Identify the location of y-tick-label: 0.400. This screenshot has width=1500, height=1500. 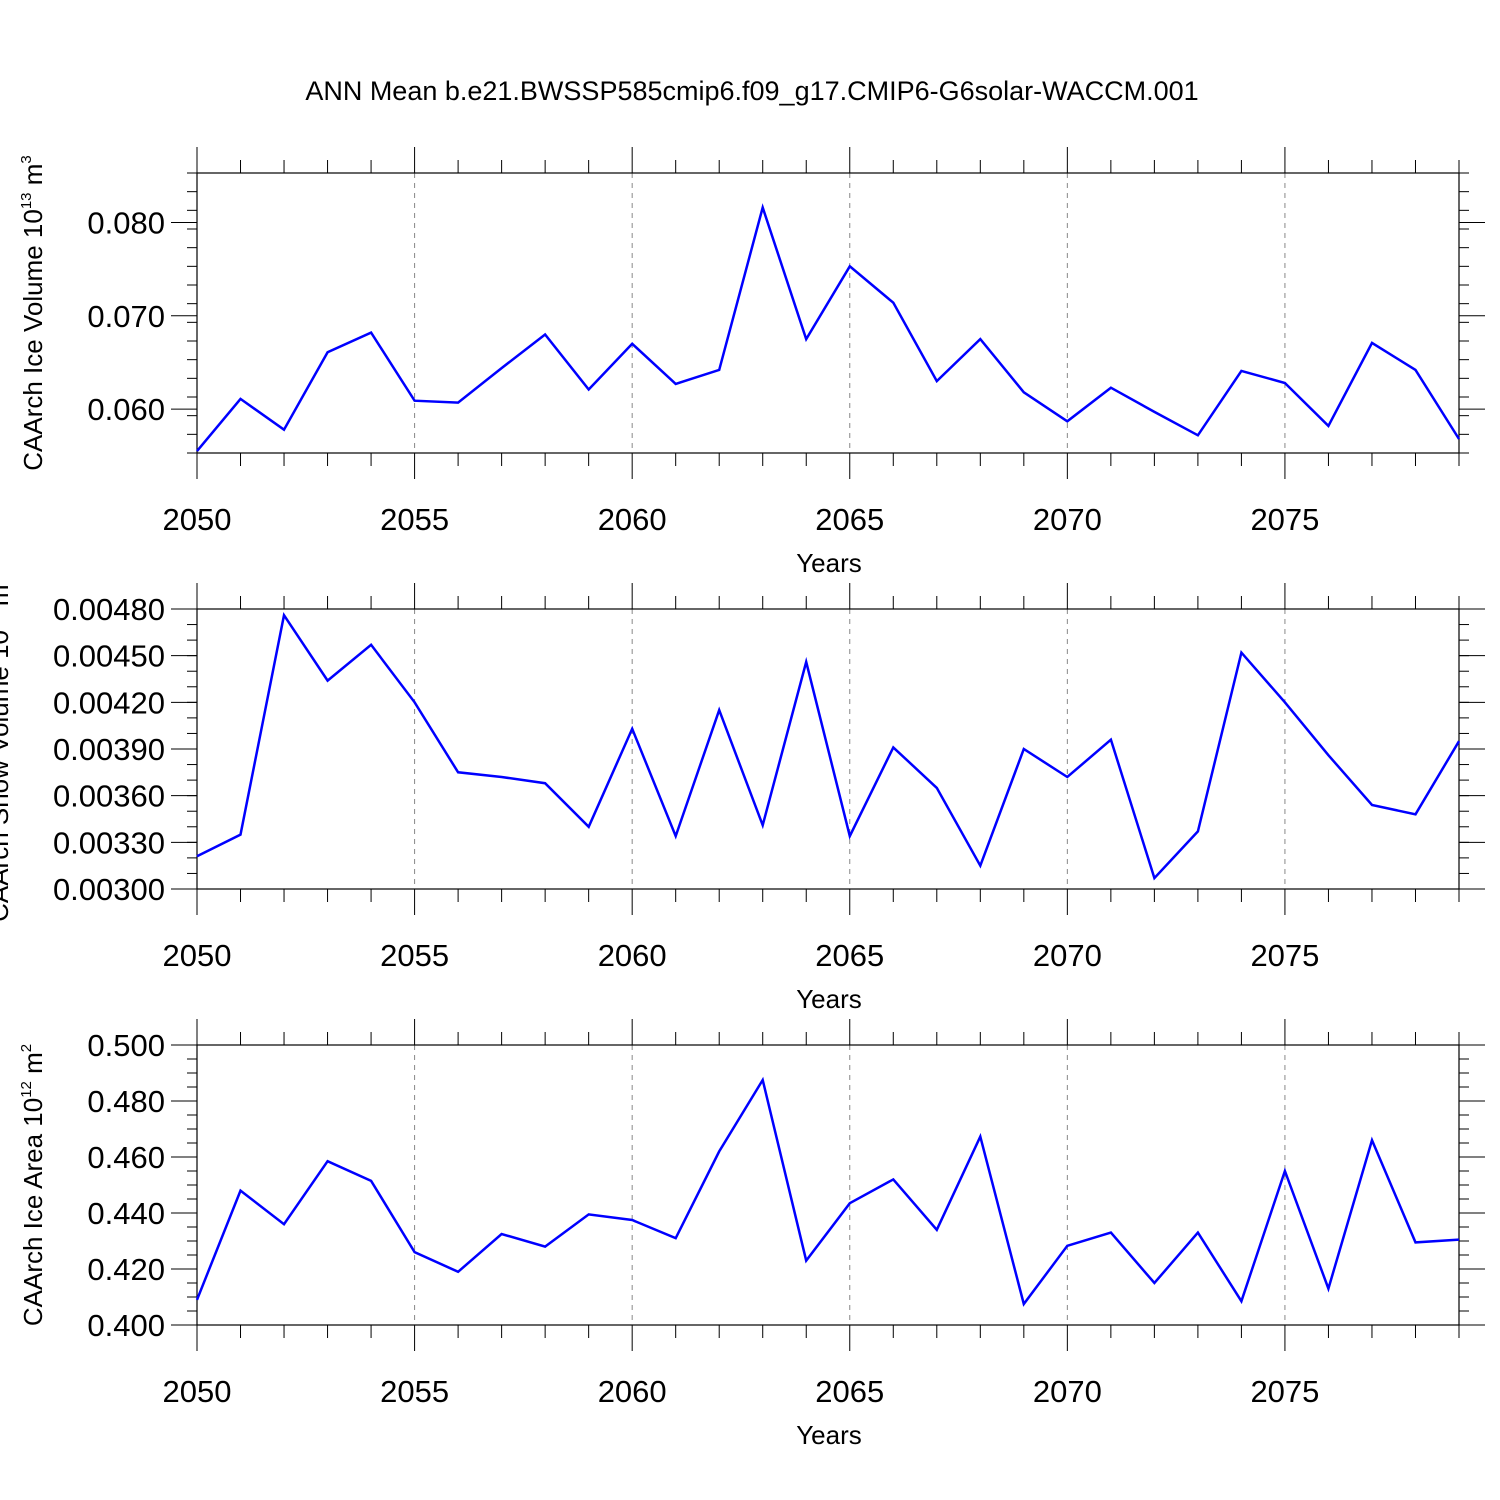
(126, 1325).